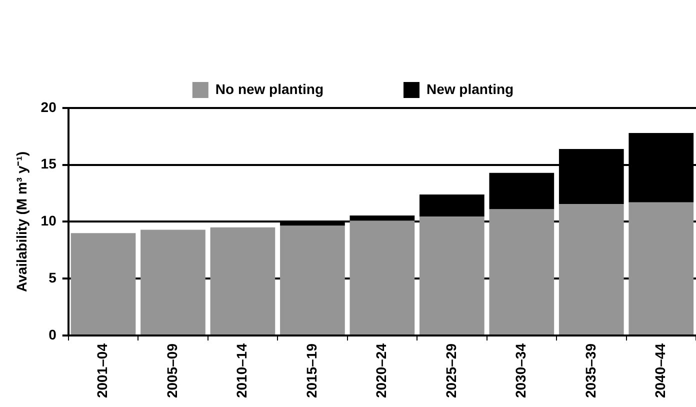 The height and width of the screenshot is (407, 696). Describe the element at coordinates (470, 88) in the screenshot. I see `legend-label: New planting` at that location.